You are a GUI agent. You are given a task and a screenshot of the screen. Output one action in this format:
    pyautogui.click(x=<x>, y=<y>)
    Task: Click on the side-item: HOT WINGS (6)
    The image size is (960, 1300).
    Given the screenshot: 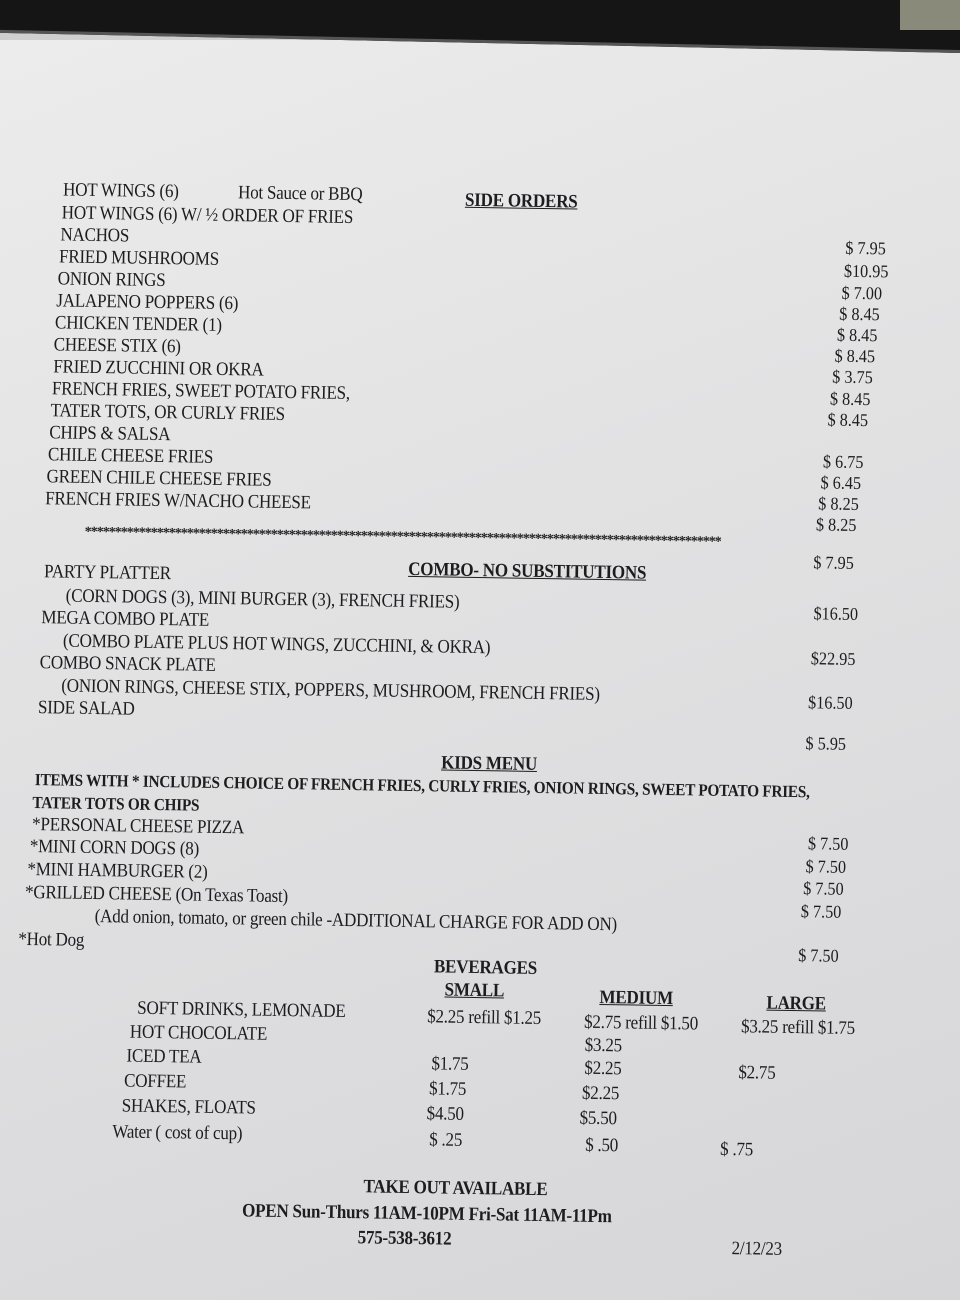 What is the action you would take?
    pyautogui.click(x=120, y=191)
    